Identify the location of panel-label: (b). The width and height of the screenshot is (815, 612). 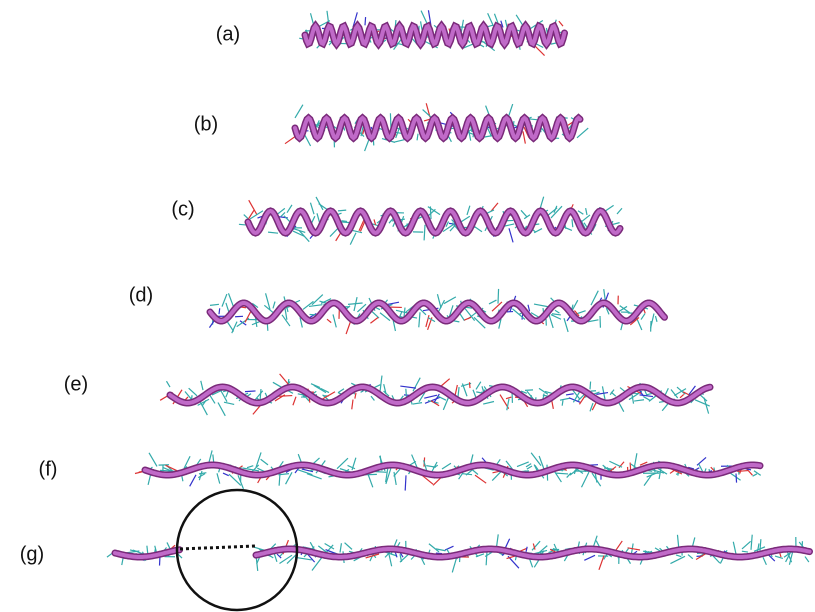
(206, 124).